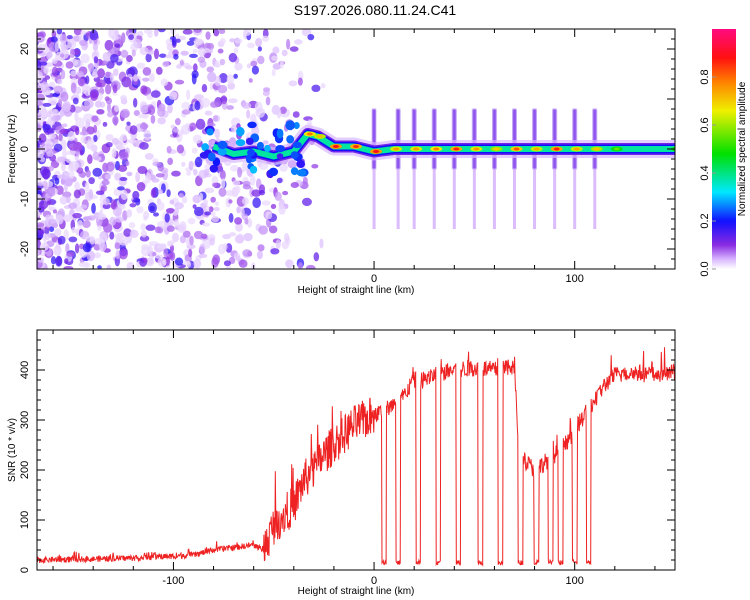 The width and height of the screenshot is (750, 600). What do you see at coordinates (705, 124) in the screenshot?
I see `colorbar-tick-label: 0.6` at bounding box center [705, 124].